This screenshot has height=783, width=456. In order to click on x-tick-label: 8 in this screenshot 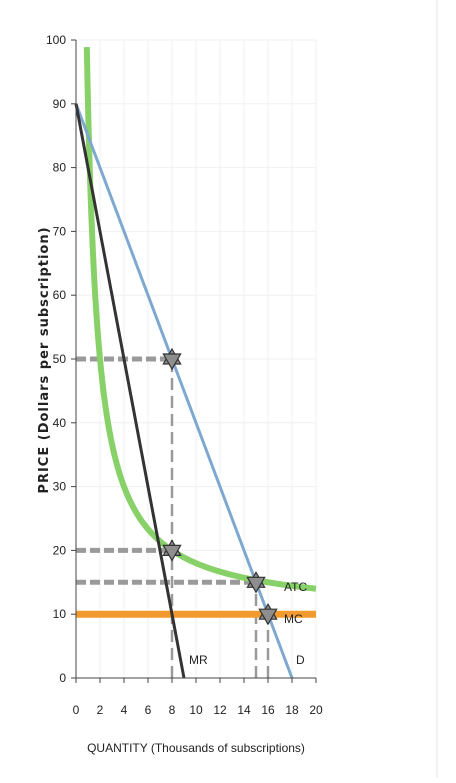, I will do `click(172, 710)`.